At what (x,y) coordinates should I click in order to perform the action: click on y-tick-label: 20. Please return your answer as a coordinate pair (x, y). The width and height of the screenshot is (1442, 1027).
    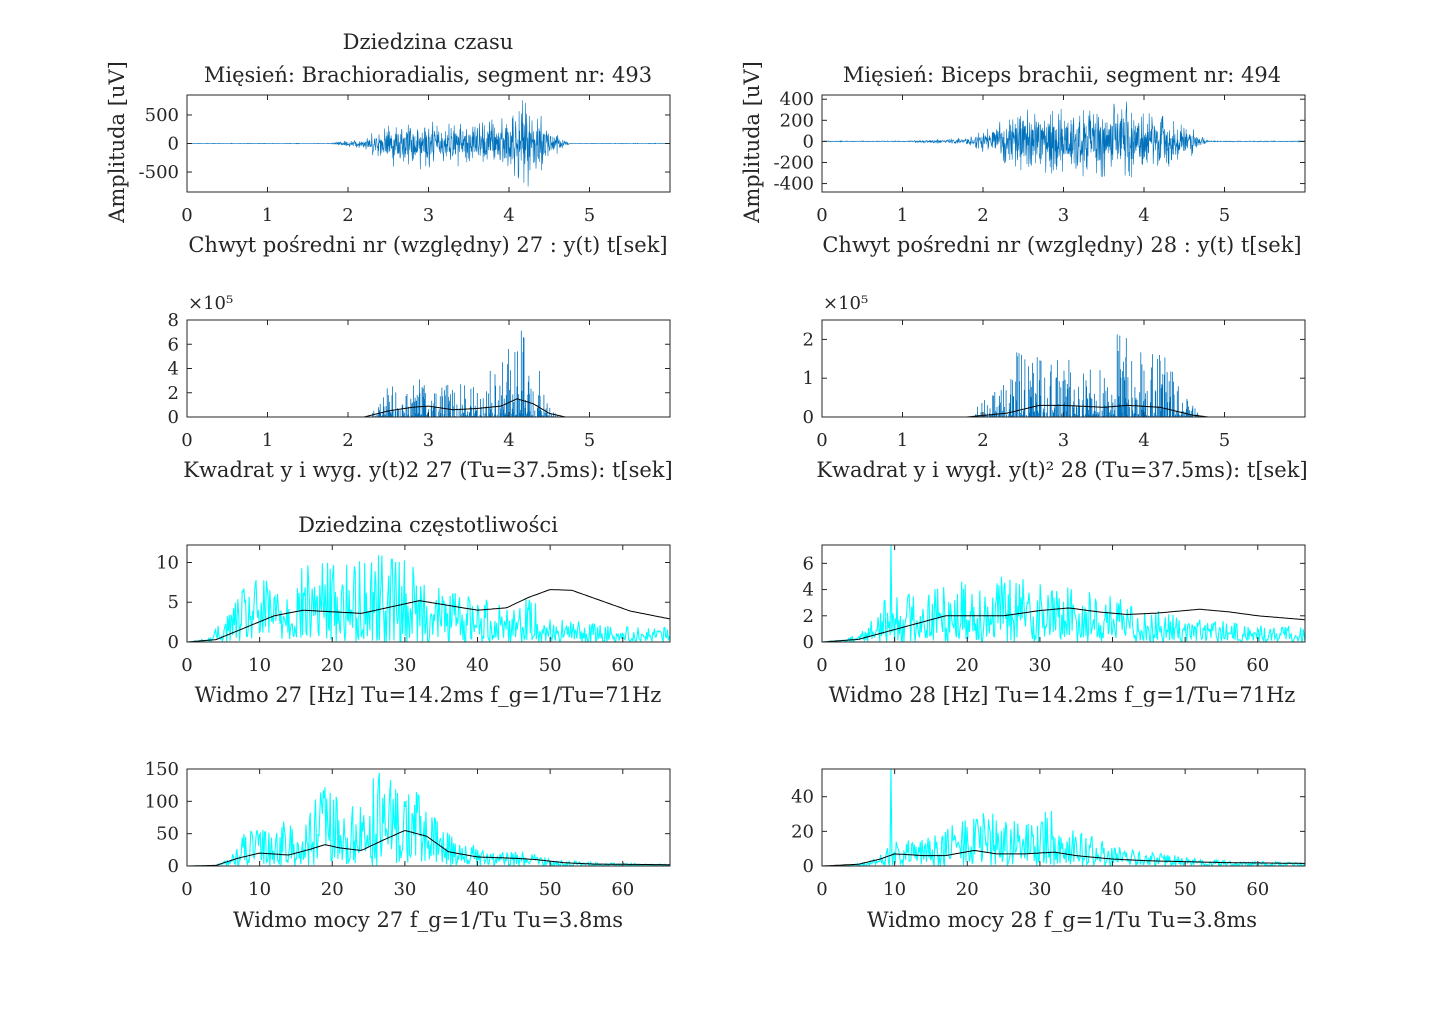
    Looking at the image, I should click on (802, 831).